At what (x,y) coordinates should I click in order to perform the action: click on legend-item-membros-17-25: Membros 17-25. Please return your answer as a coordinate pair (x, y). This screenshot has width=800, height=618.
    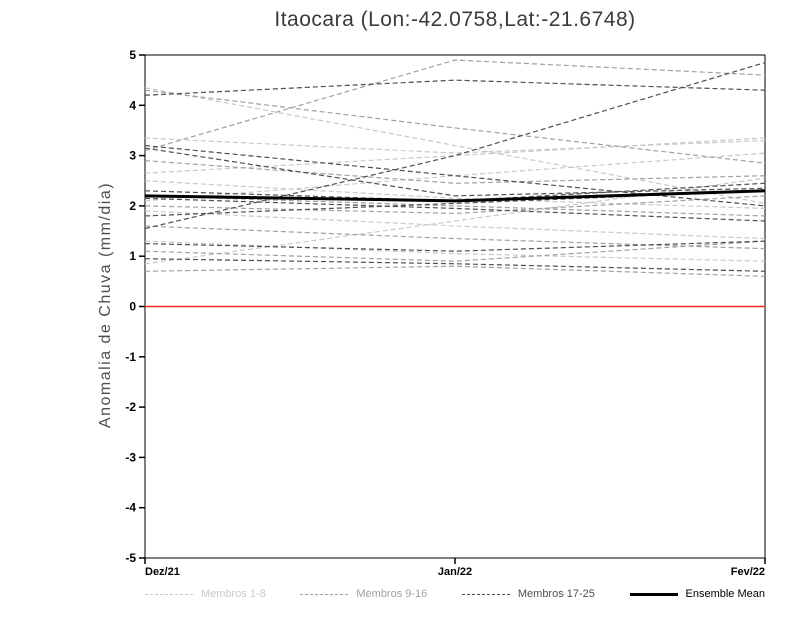
    Looking at the image, I should click on (528, 594).